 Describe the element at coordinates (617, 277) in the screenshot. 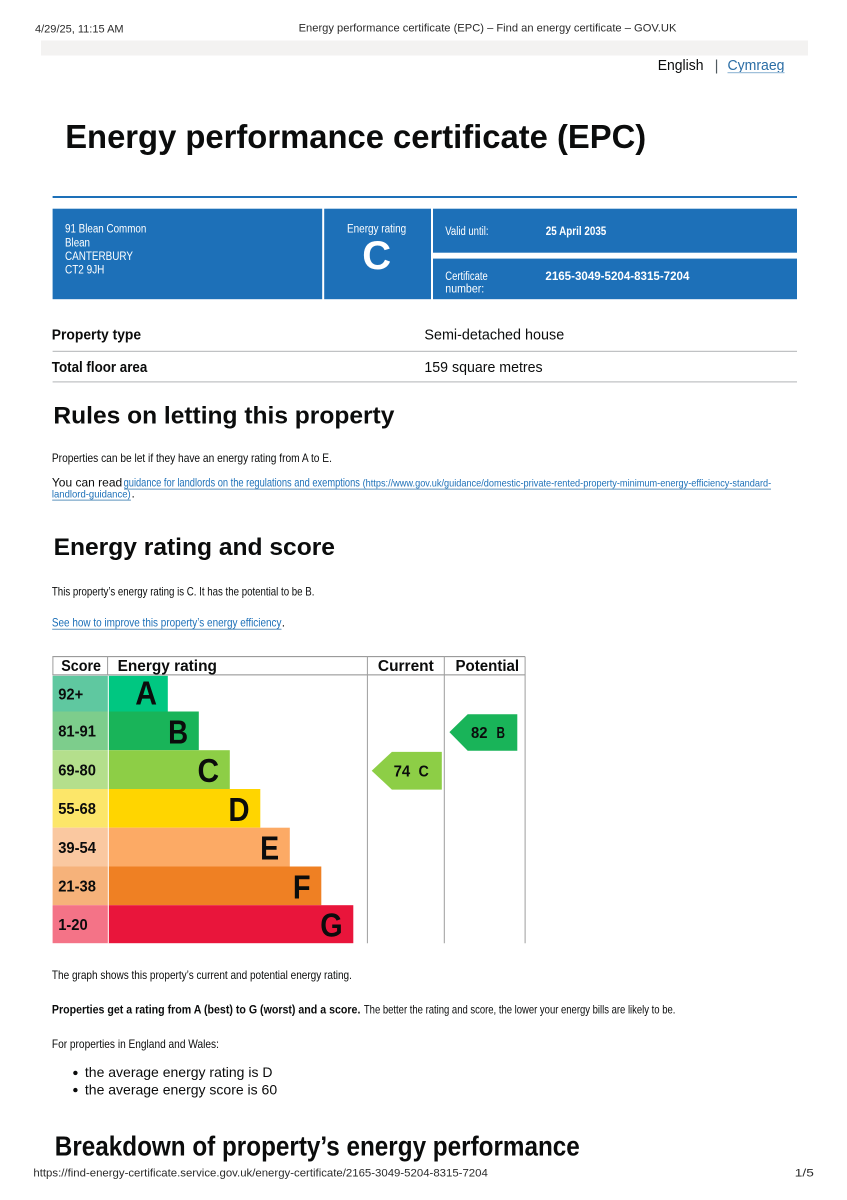

I see `svg-text: 2165-3049-5204-8315-7204` at that location.